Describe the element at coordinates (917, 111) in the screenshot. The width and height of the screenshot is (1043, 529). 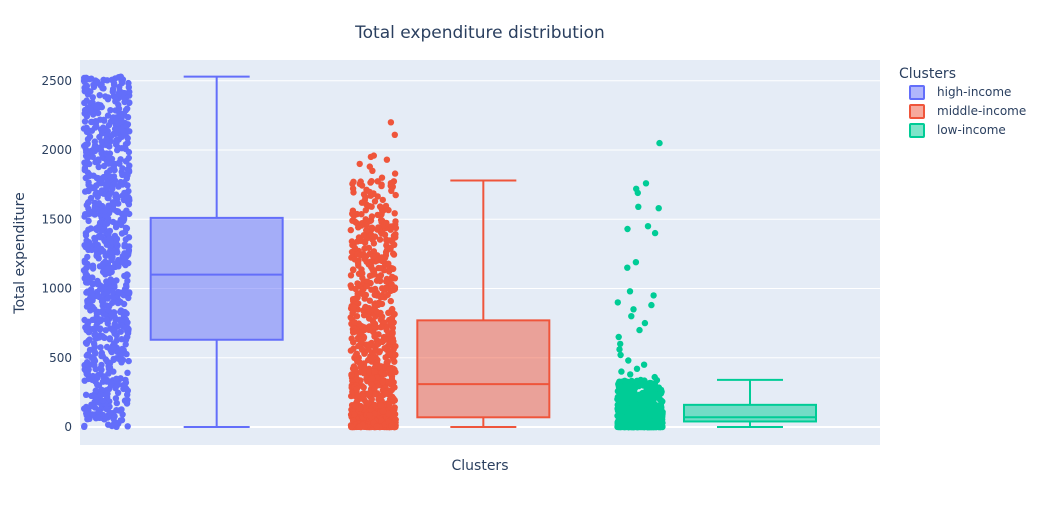
I see `legend-swatch` at that location.